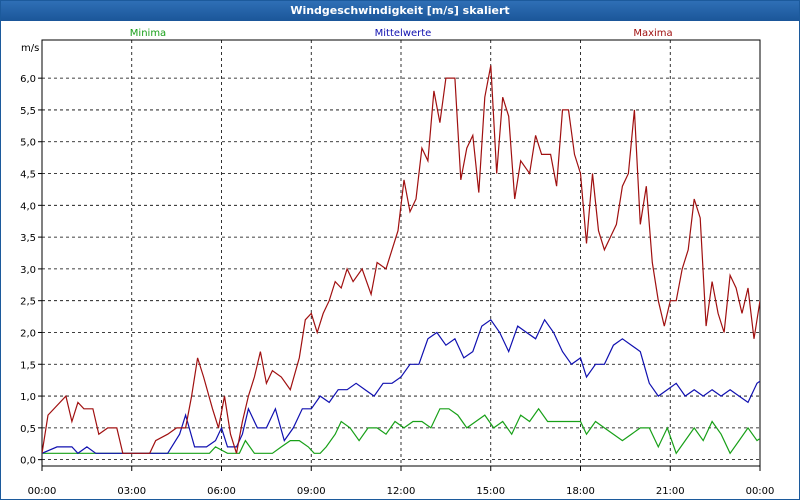  What do you see at coordinates (148, 33) in the screenshot?
I see `legend-entry: Minima` at bounding box center [148, 33].